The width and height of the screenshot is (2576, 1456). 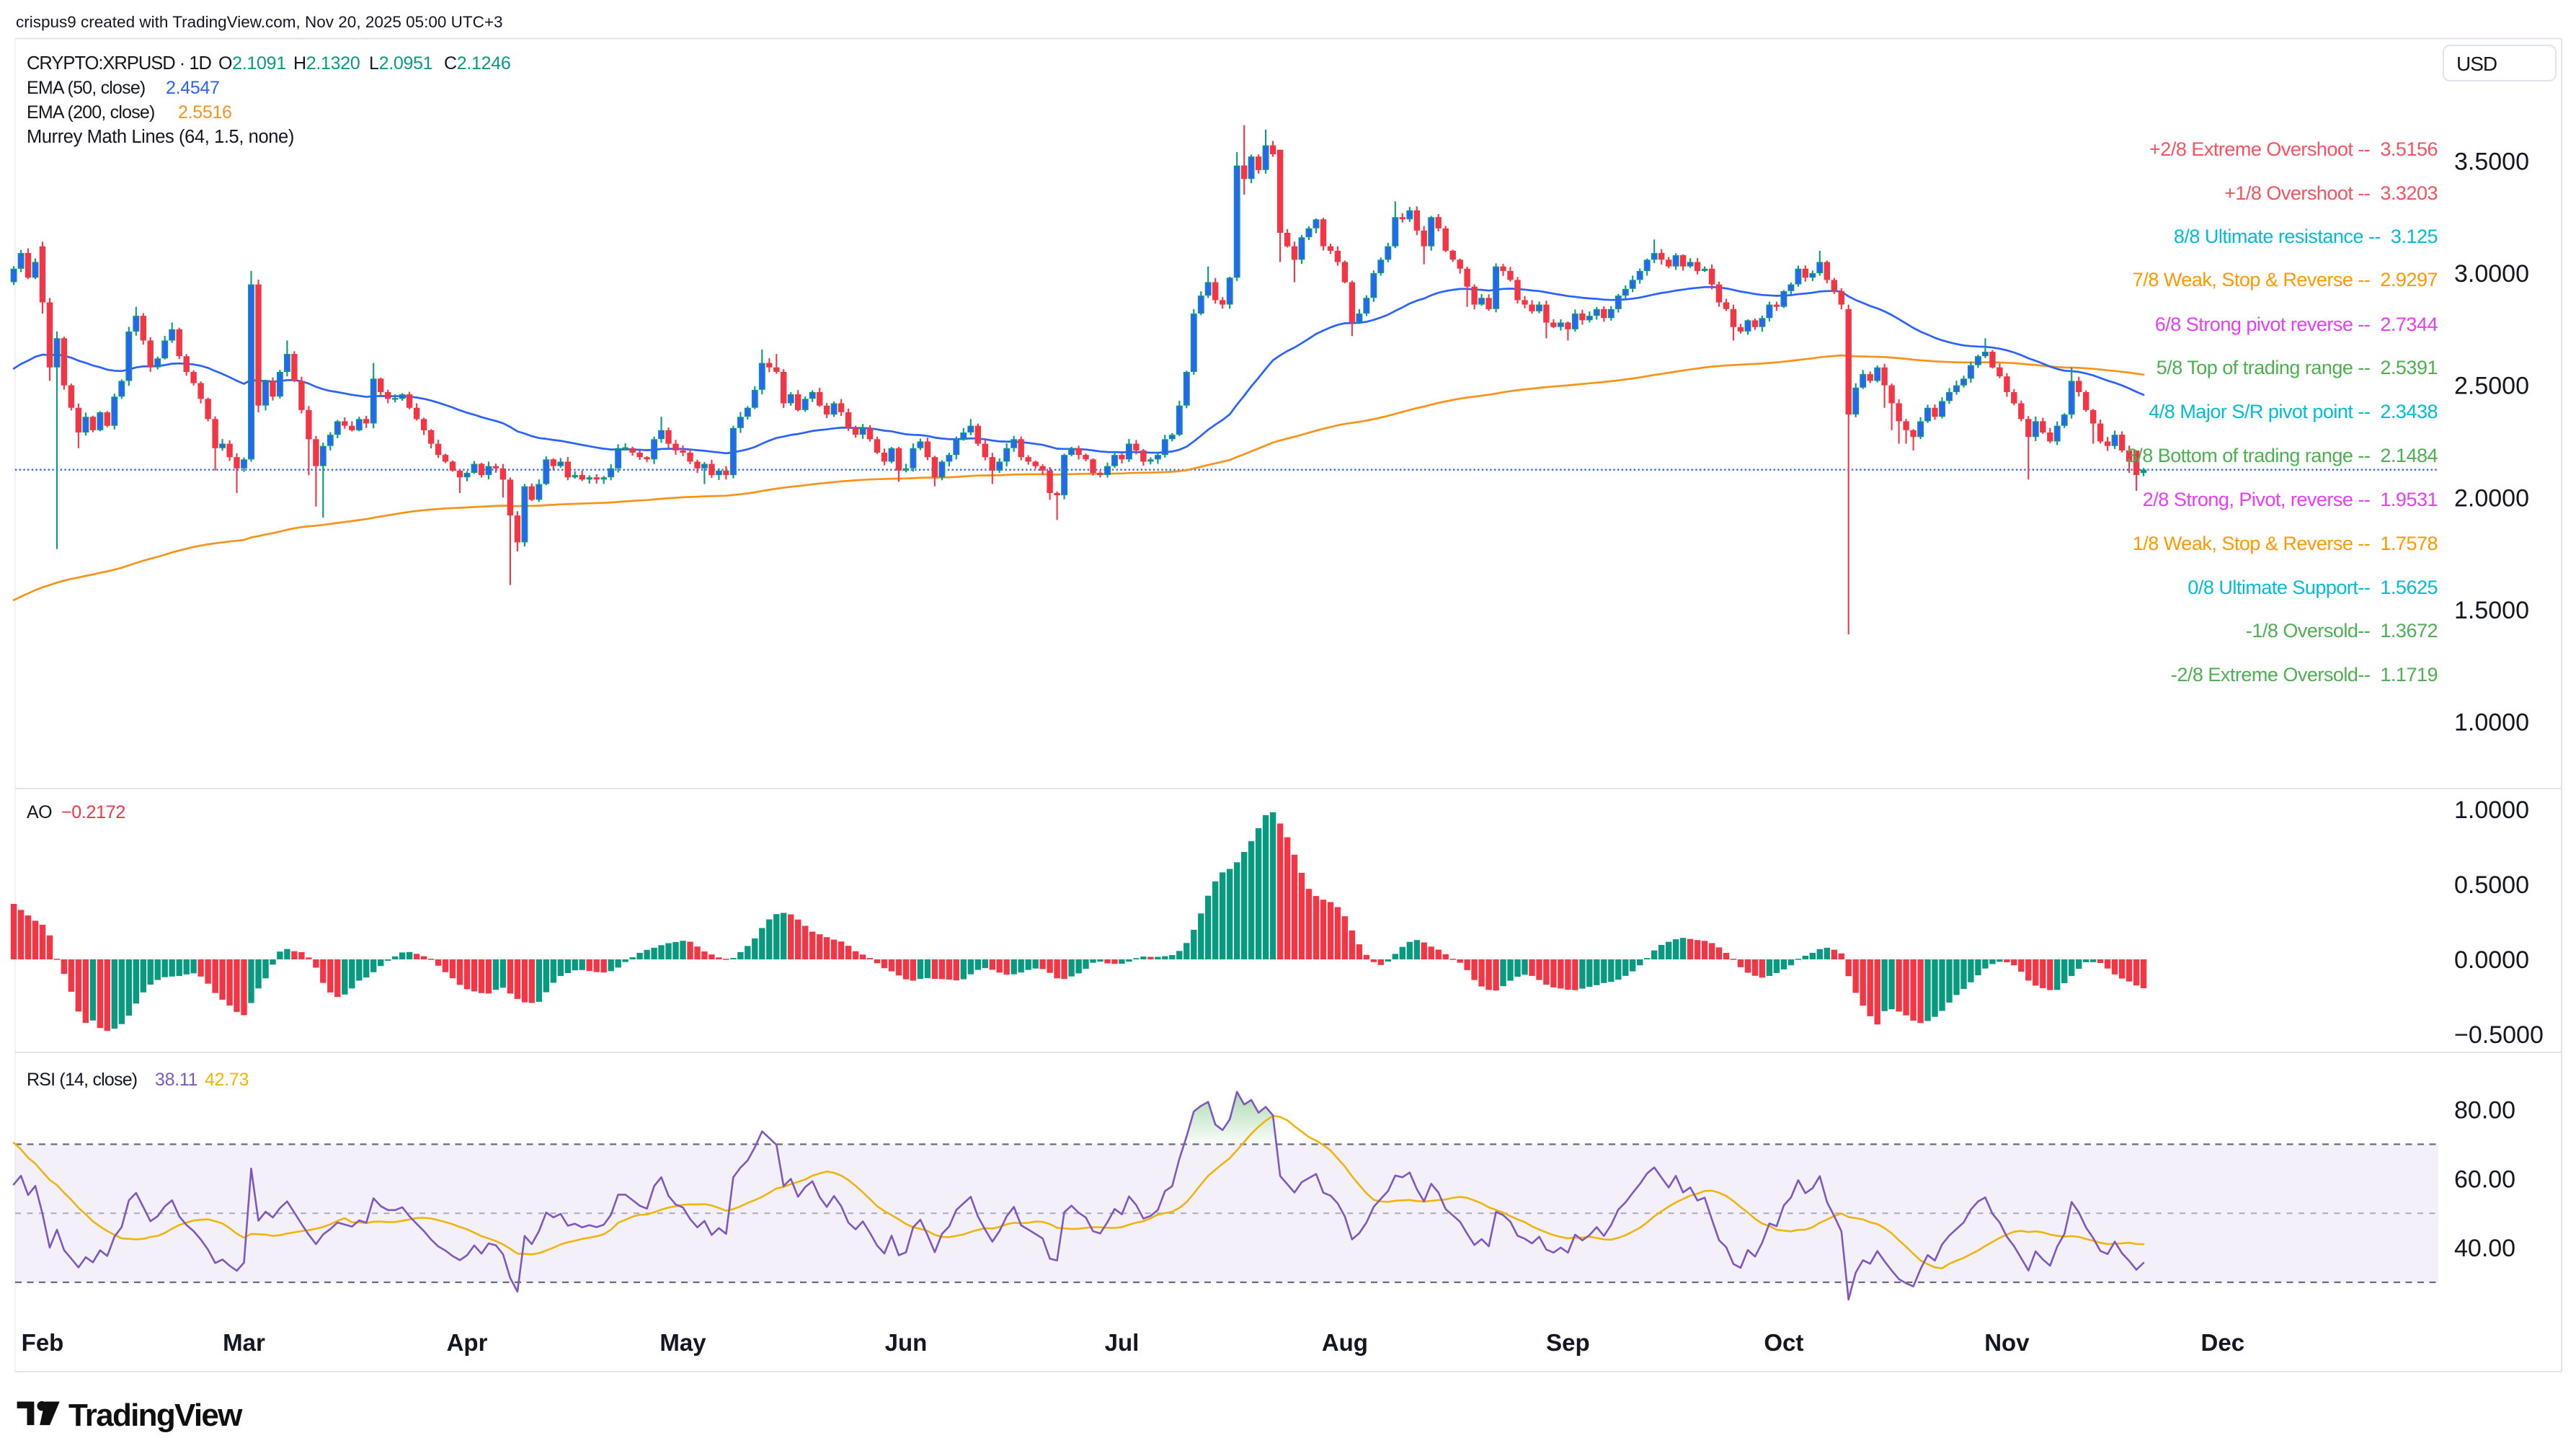 What do you see at coordinates (119, 63) in the screenshot?
I see `svg-text: CRYPTO:XRPUSD · 1D` at bounding box center [119, 63].